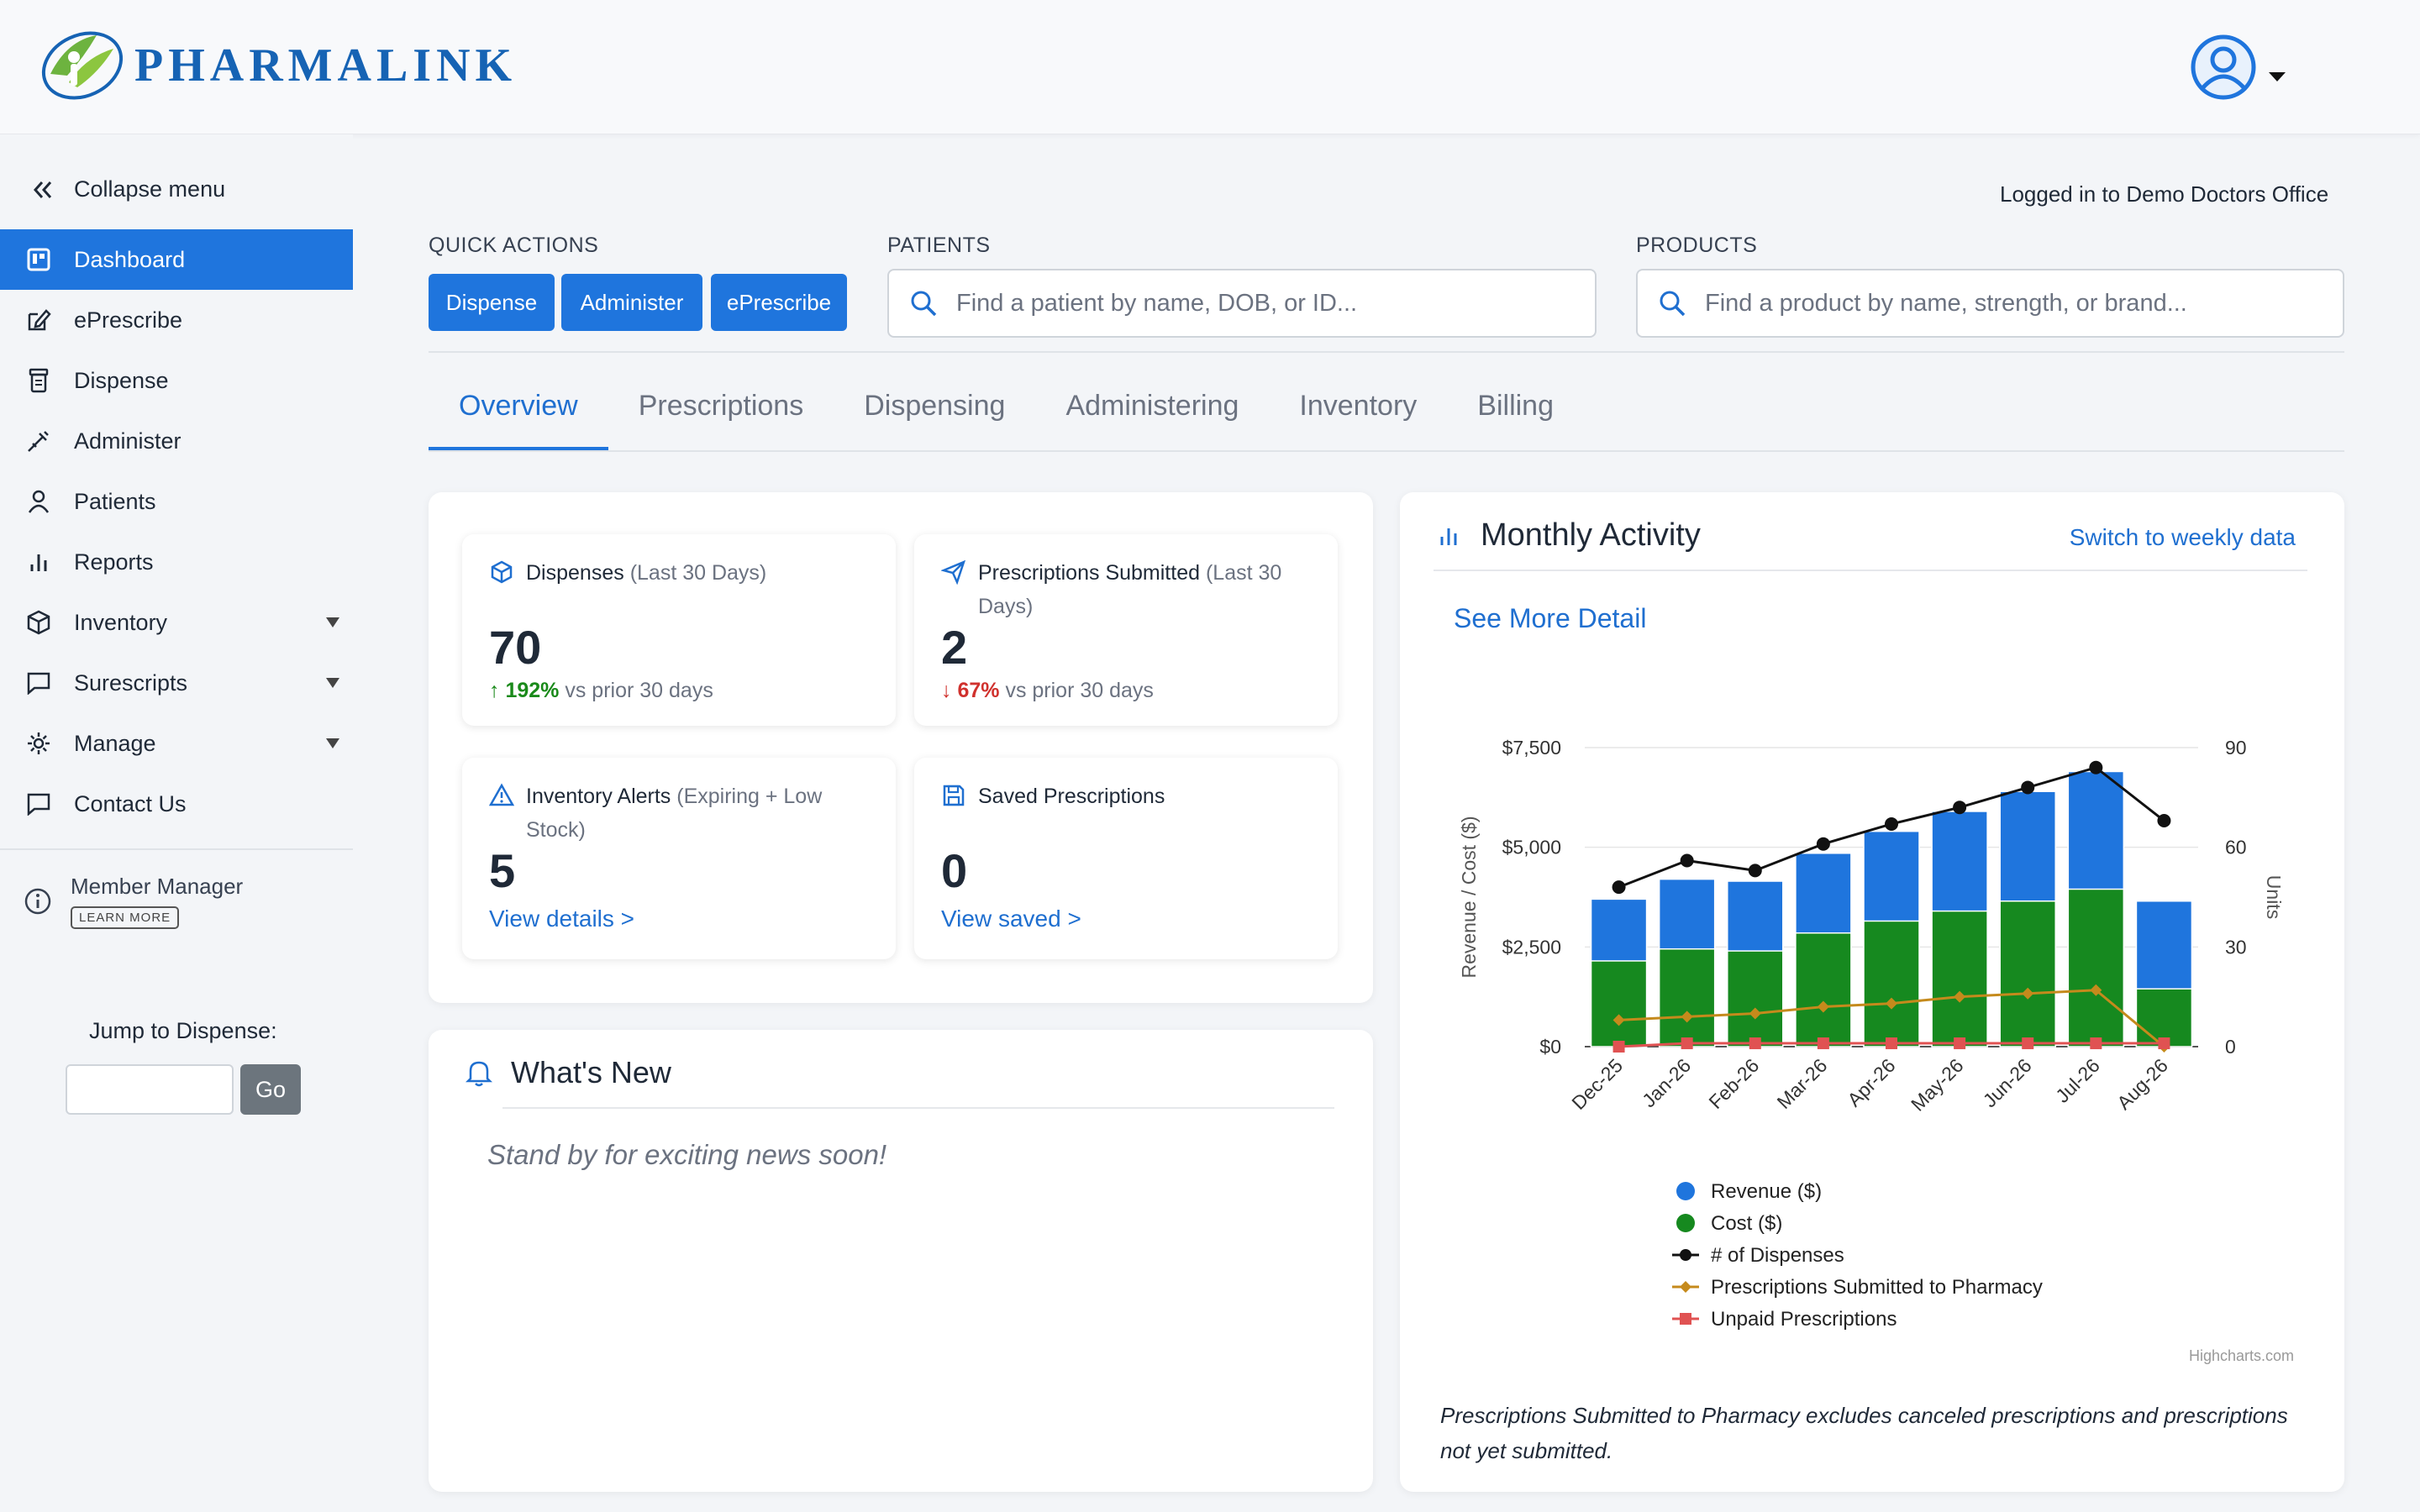 Image resolution: width=2420 pixels, height=1512 pixels. I want to click on sidebar-item-patients: Patients, so click(176, 501).